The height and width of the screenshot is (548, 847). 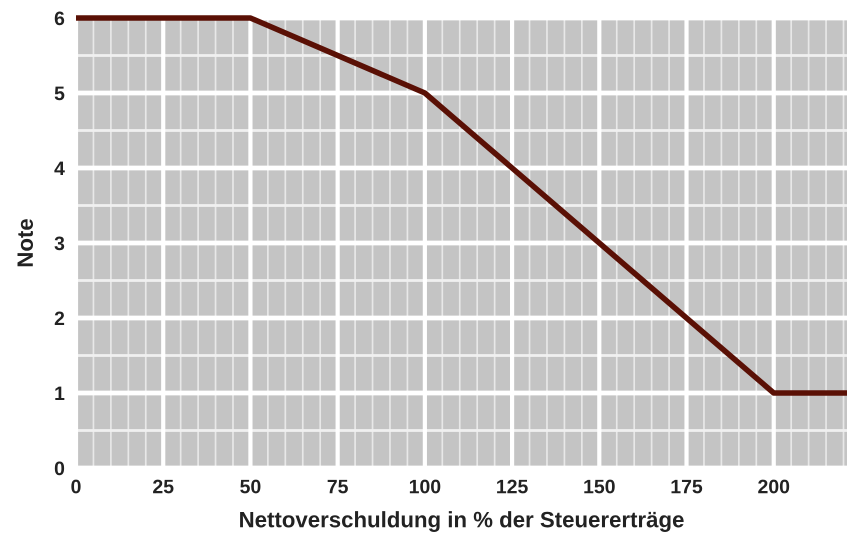 I want to click on x-tick-label: 75, so click(x=338, y=487).